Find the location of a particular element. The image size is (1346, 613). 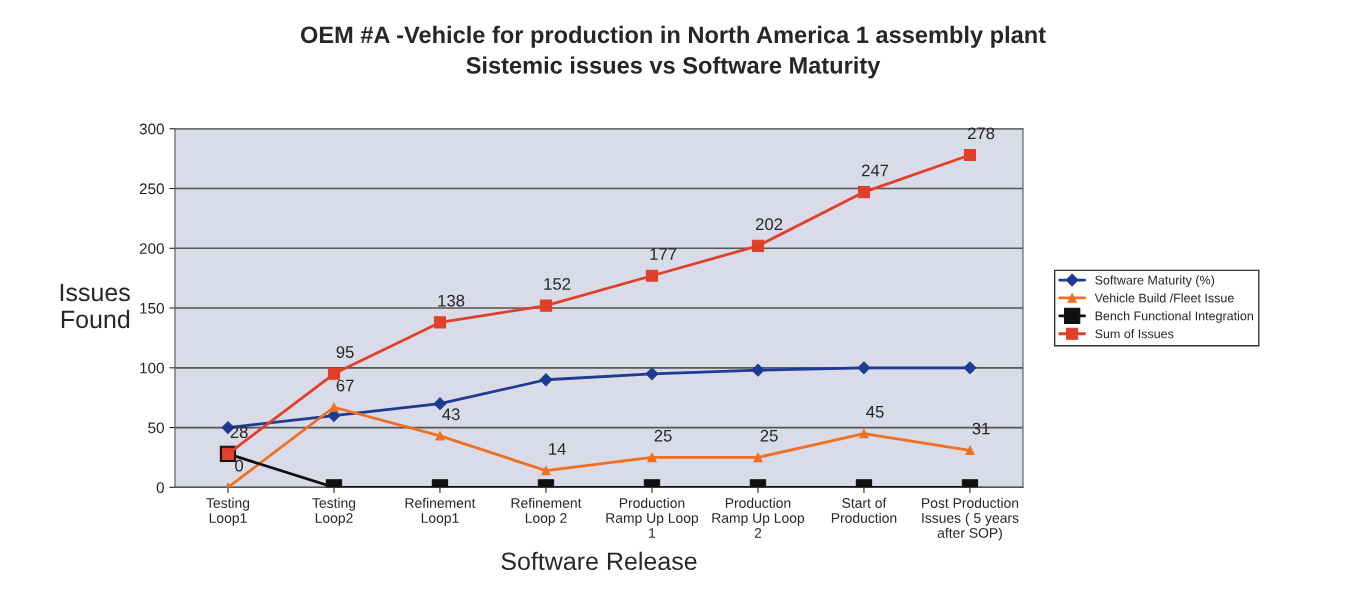

data-label: 278 is located at coordinates (981, 133).